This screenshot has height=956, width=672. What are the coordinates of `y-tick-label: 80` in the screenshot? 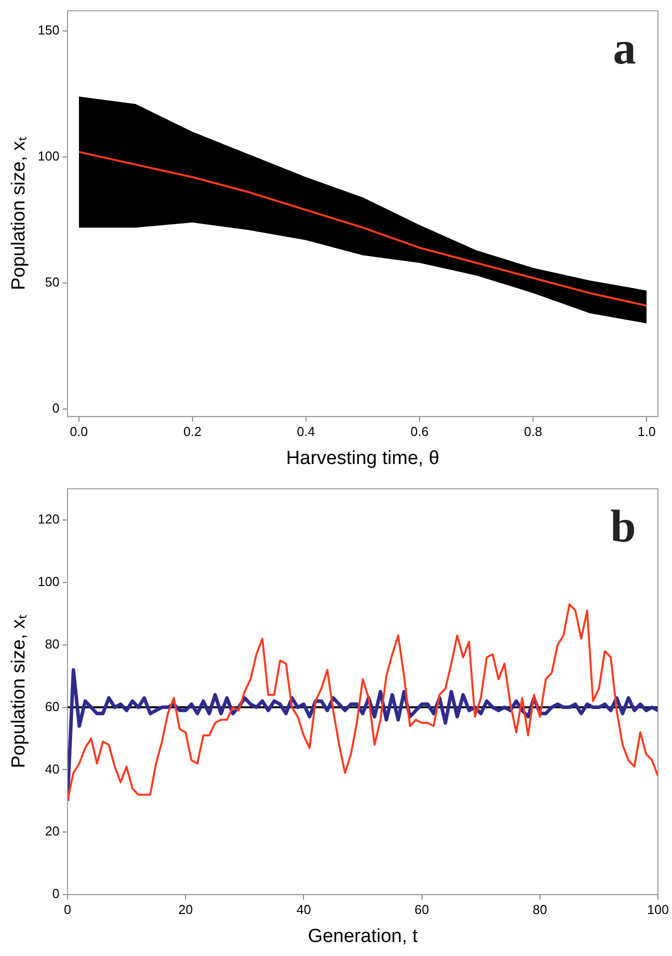 It's located at (52, 644).